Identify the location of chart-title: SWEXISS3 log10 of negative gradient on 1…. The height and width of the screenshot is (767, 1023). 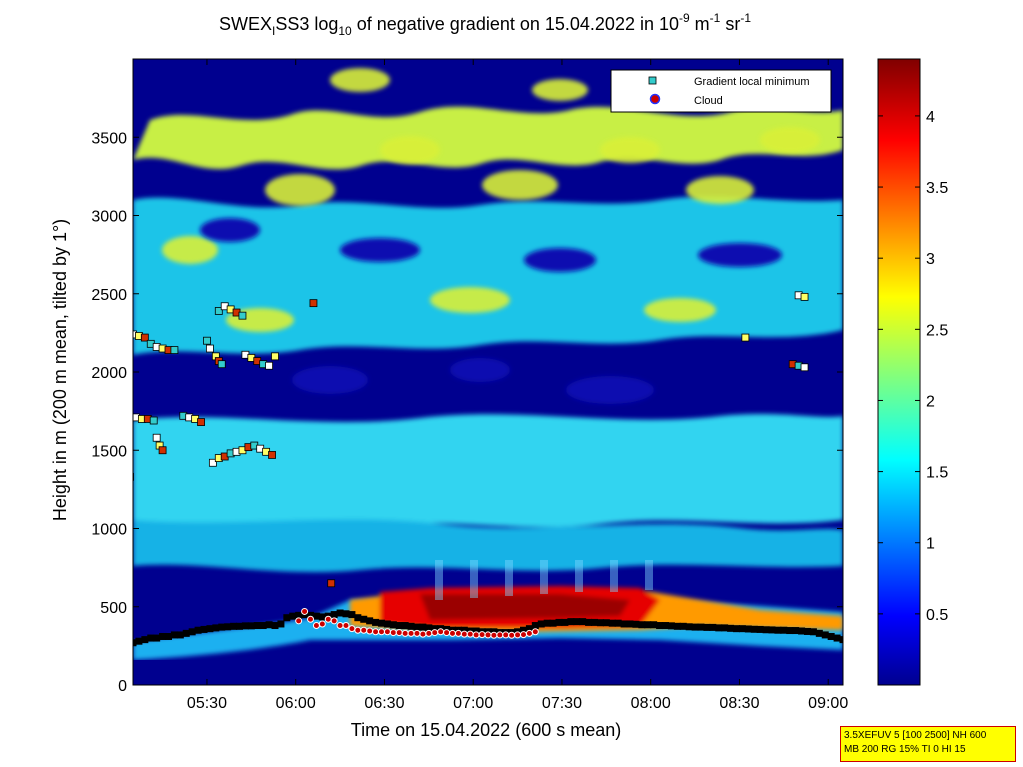
(485, 24).